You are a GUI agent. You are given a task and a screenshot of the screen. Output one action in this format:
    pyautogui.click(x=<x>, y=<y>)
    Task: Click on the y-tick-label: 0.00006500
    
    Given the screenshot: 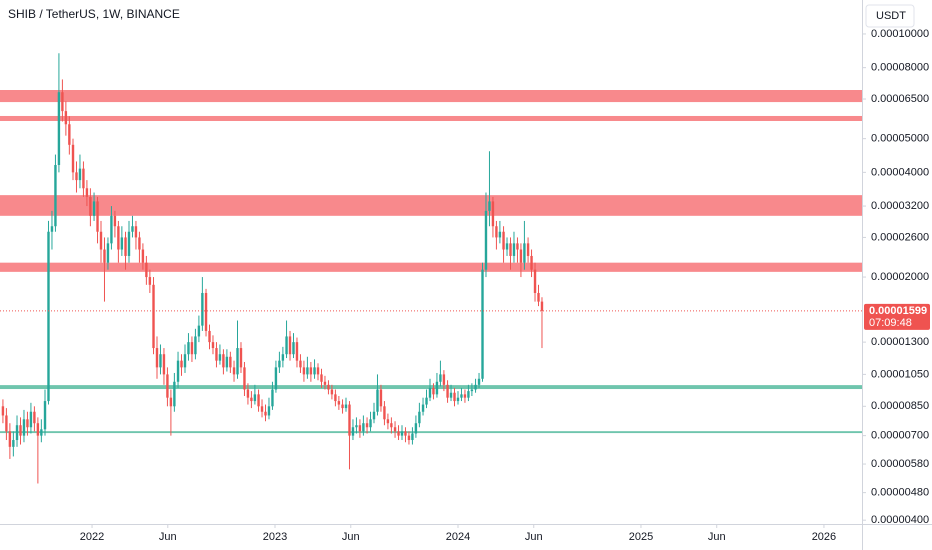 What is the action you would take?
    pyautogui.click(x=900, y=99)
    